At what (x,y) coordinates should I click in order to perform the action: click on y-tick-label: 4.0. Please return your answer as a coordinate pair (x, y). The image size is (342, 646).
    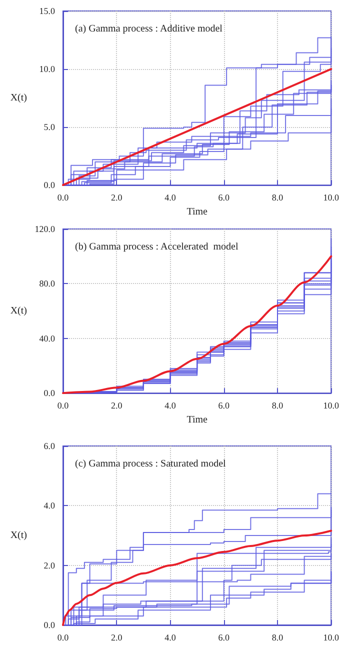
    Looking at the image, I should click on (50, 505).